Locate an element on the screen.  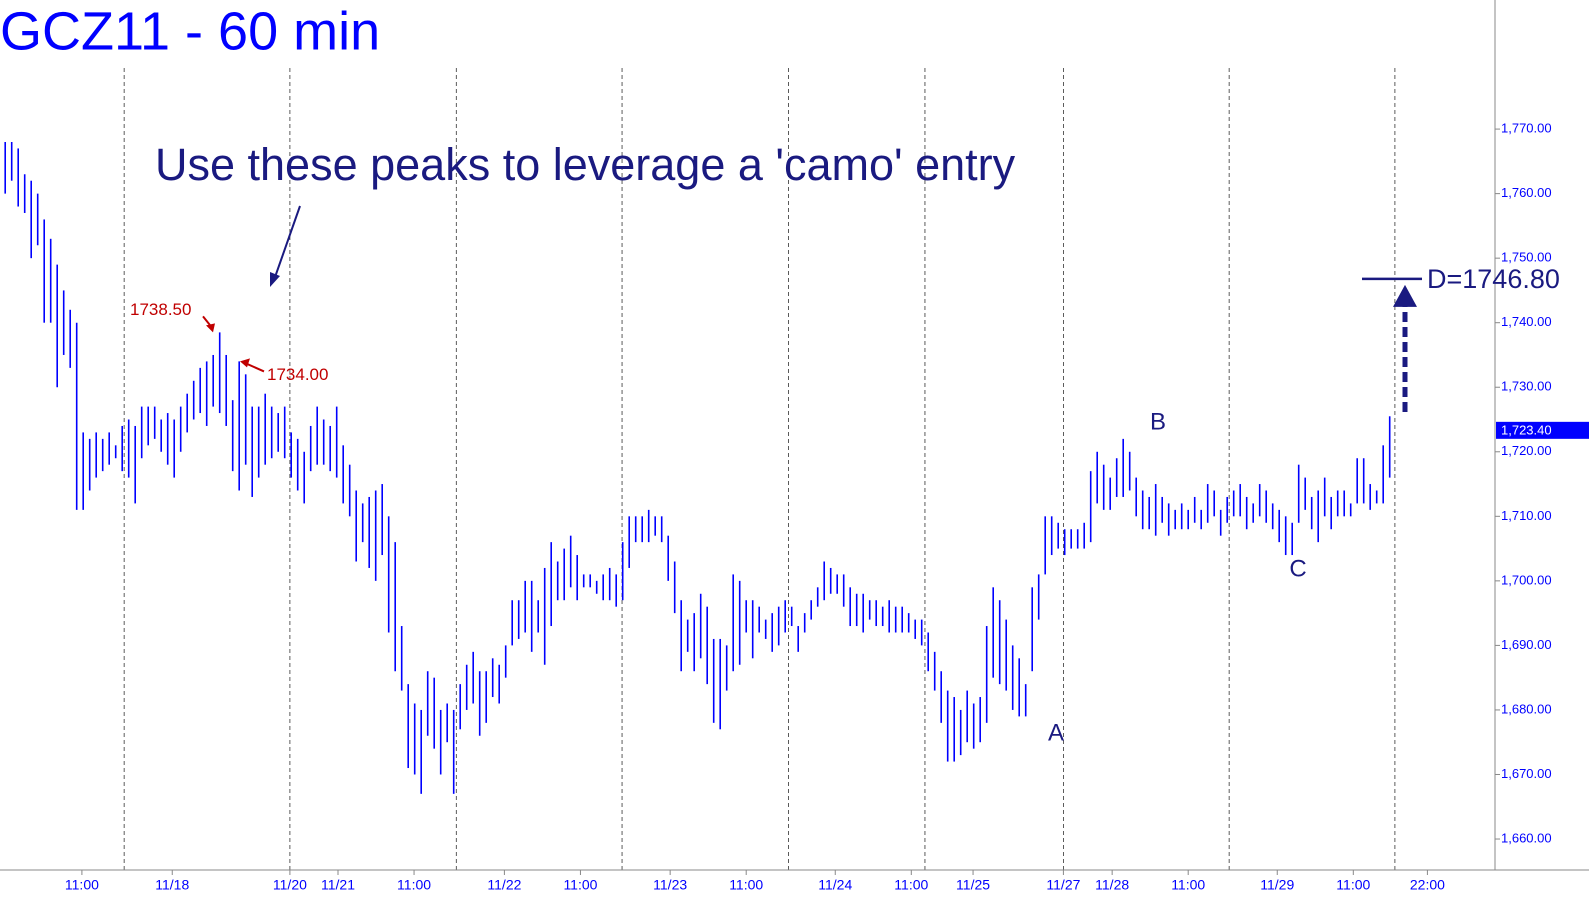
target-label: D=1746.80 is located at coordinates (1493, 279).